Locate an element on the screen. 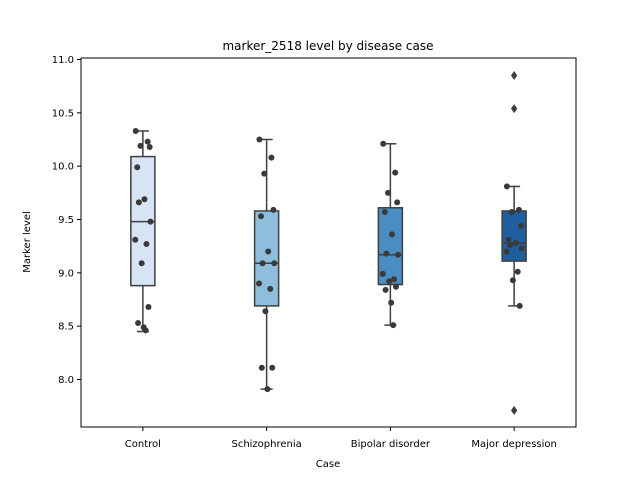 This screenshot has height=480, width=640. y-tick-label: 9.0 is located at coordinates (66, 273).